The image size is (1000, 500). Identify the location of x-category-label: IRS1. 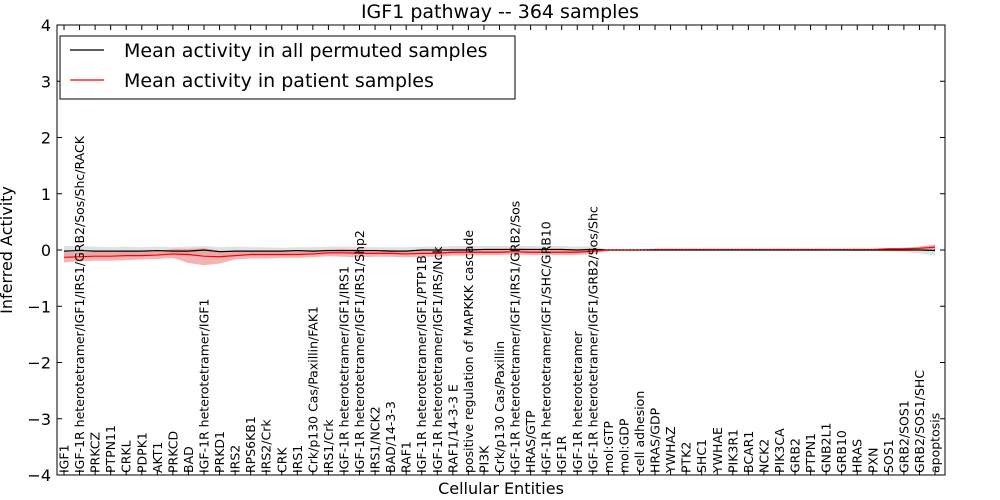
(297, 459).